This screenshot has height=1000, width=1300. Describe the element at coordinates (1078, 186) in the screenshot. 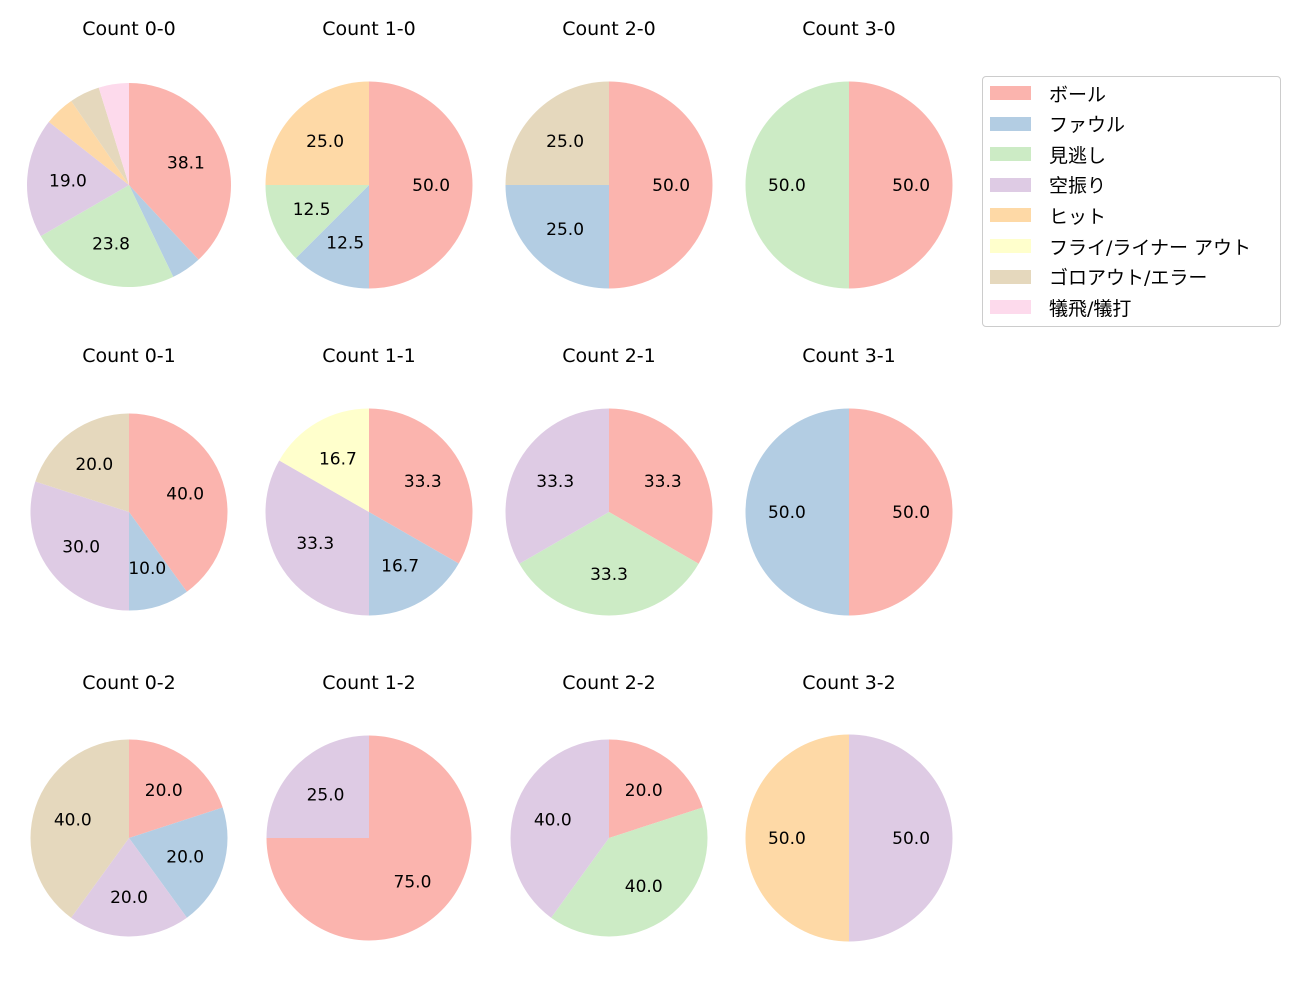

I see `legend-label: 空振り` at that location.